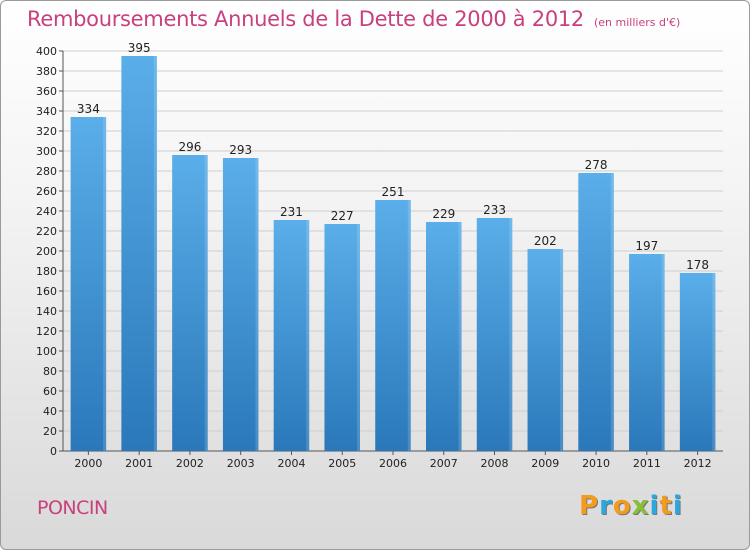  Describe the element at coordinates (50, 371) in the screenshot. I see `y-tick-label: 80` at that location.